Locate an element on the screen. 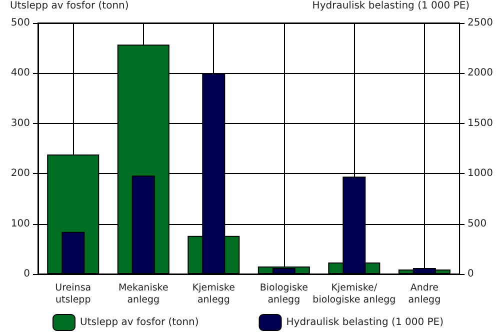  y-tick-label: 100 is located at coordinates (20, 224).